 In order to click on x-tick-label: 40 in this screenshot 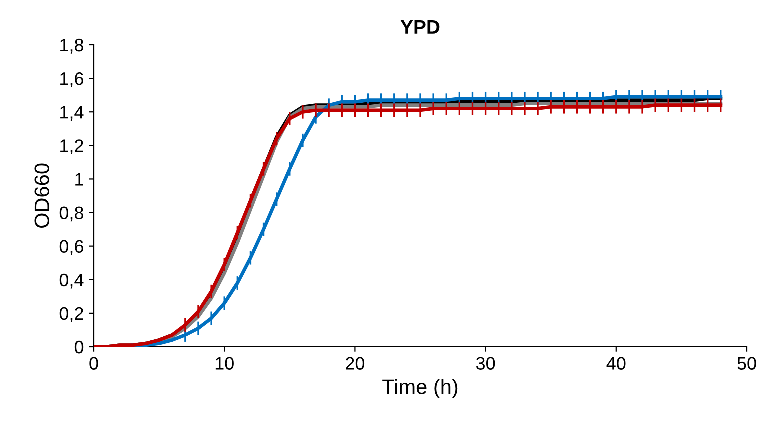, I will do `click(616, 363)`.